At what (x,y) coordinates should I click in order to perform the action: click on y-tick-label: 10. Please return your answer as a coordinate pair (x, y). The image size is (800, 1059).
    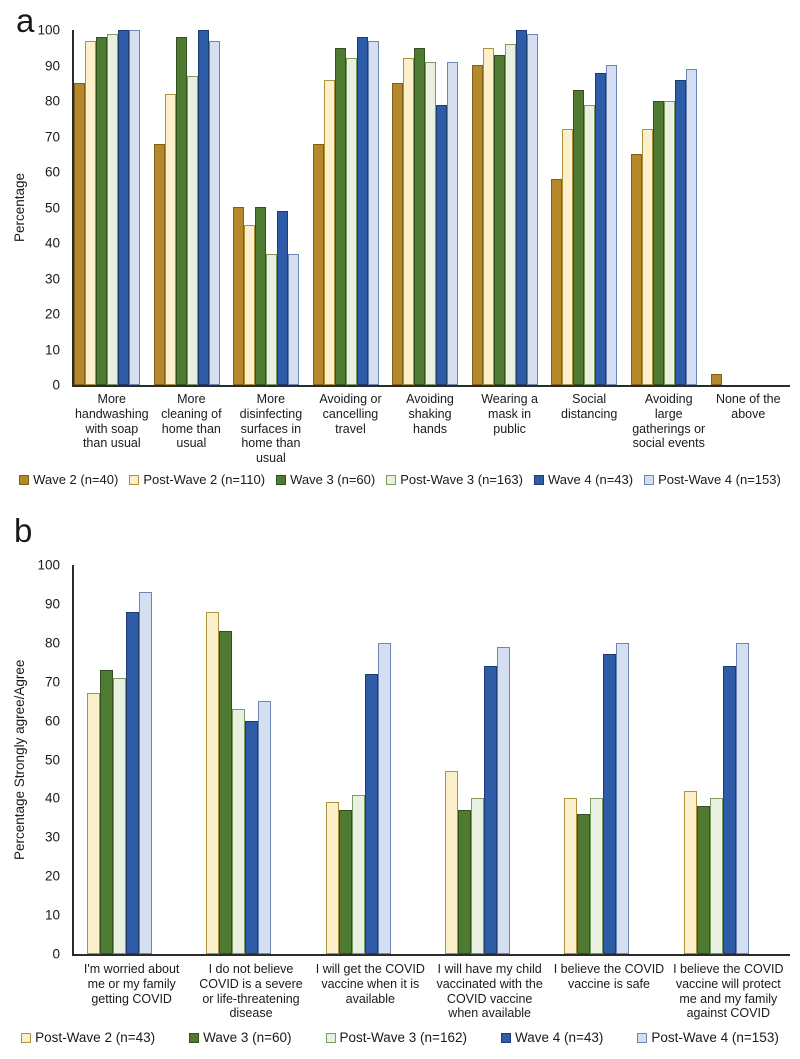
    Looking at the image, I should click on (52, 349).